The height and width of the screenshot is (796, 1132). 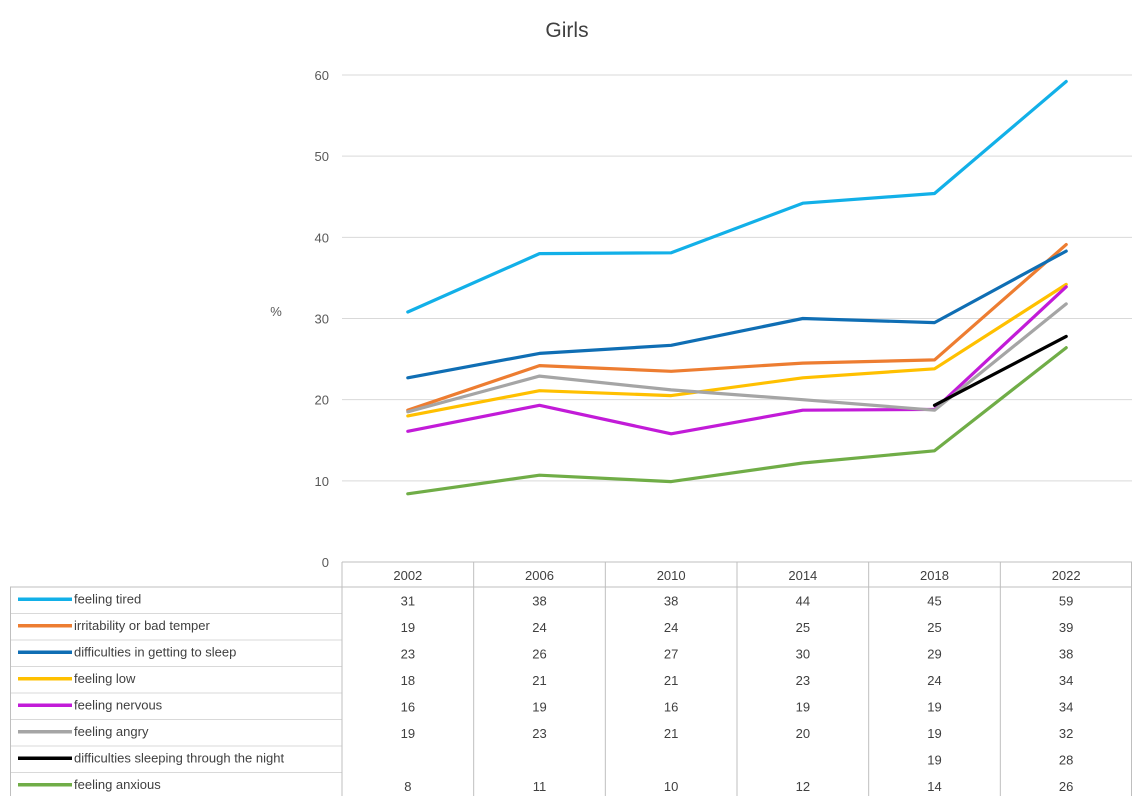 I want to click on data-label: 18, so click(x=408, y=680).